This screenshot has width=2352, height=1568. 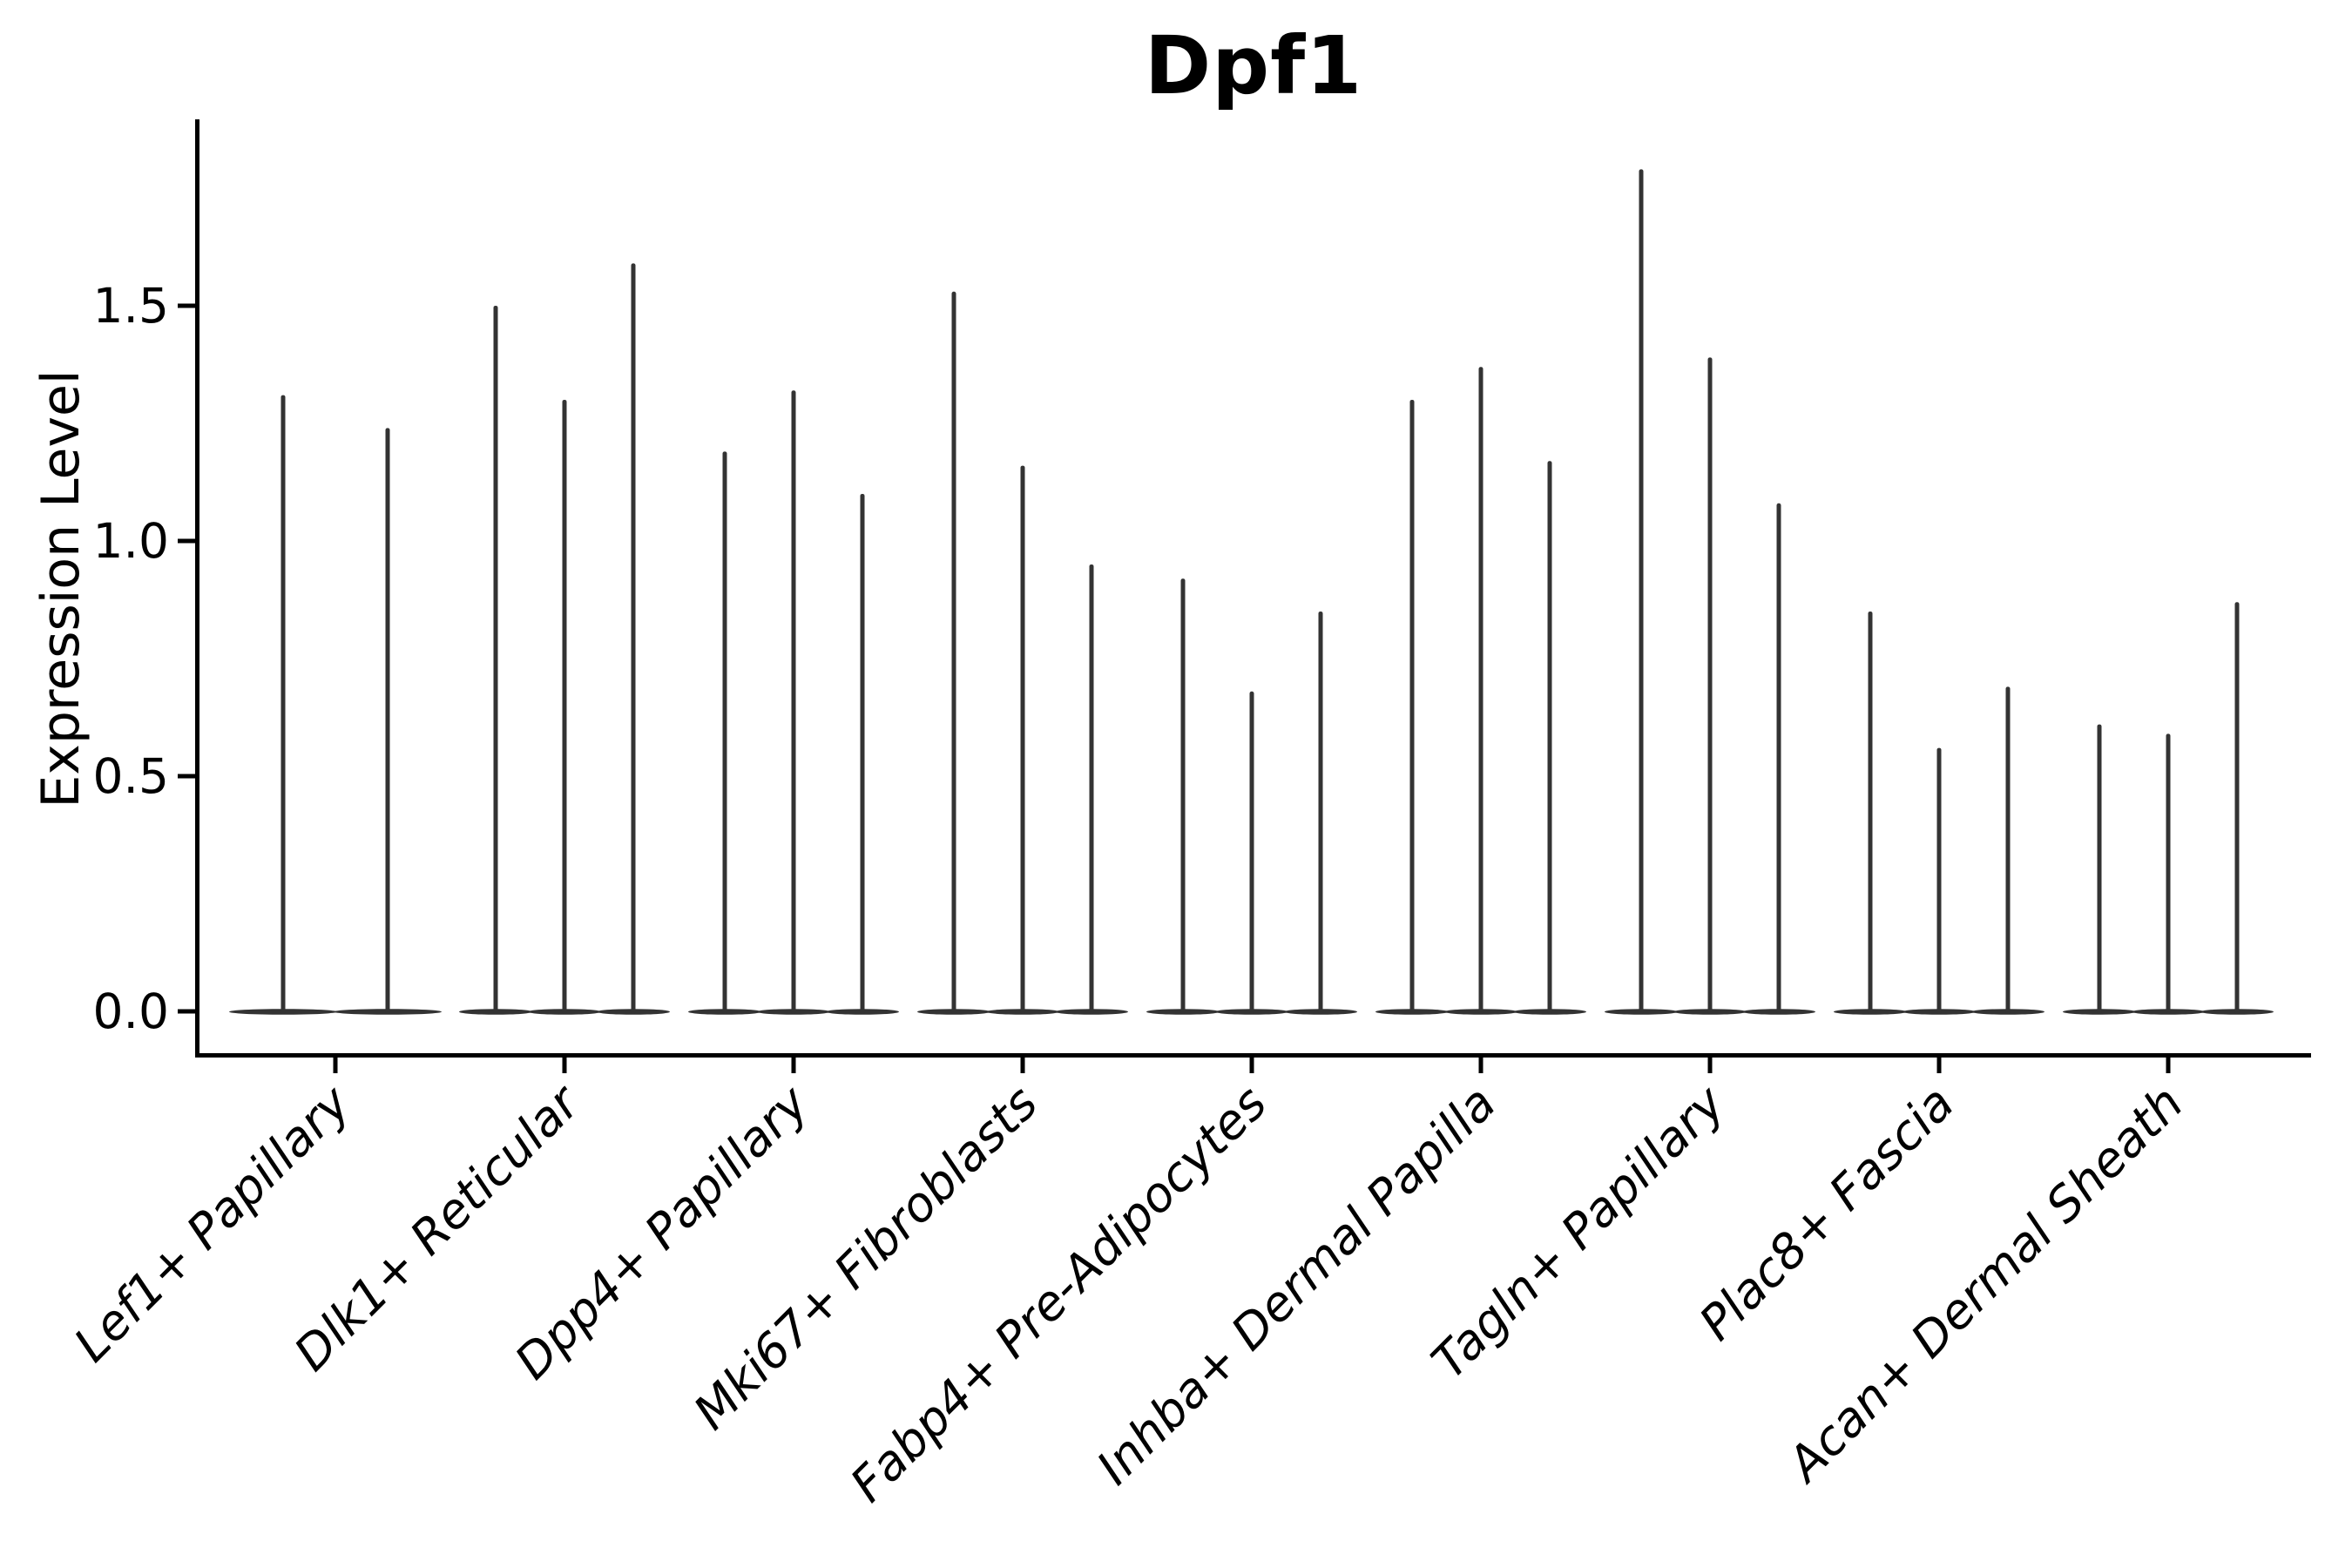 What do you see at coordinates (1984, 1284) in the screenshot?
I see `x-tick-label: Acan+ Dermal Sheath` at bounding box center [1984, 1284].